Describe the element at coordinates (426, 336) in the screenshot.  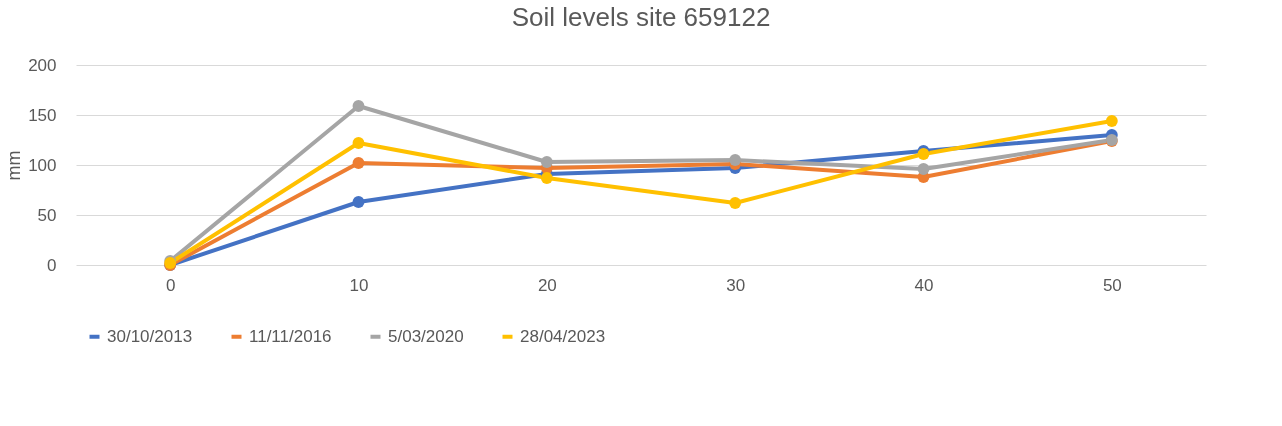
I see `legend-label: 5/03/2020` at that location.